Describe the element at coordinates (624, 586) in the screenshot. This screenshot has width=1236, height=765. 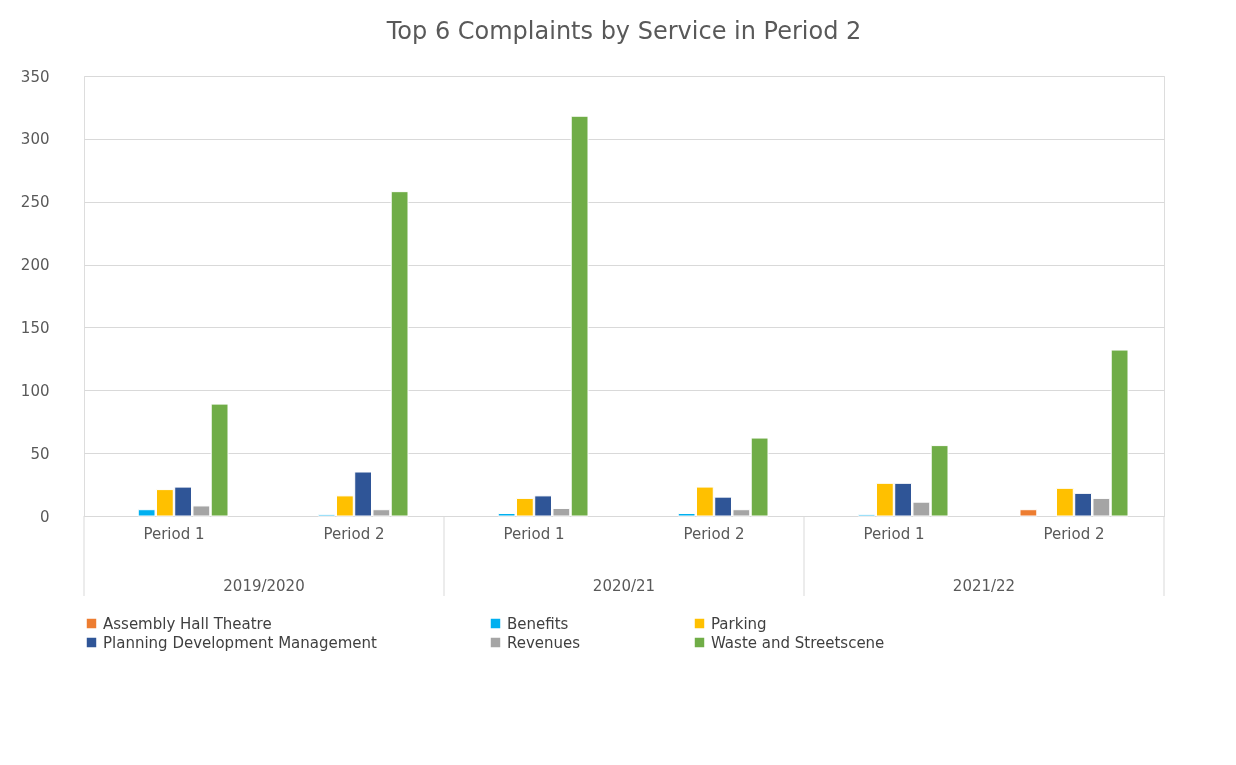
I see `text: 2020/21` at that location.